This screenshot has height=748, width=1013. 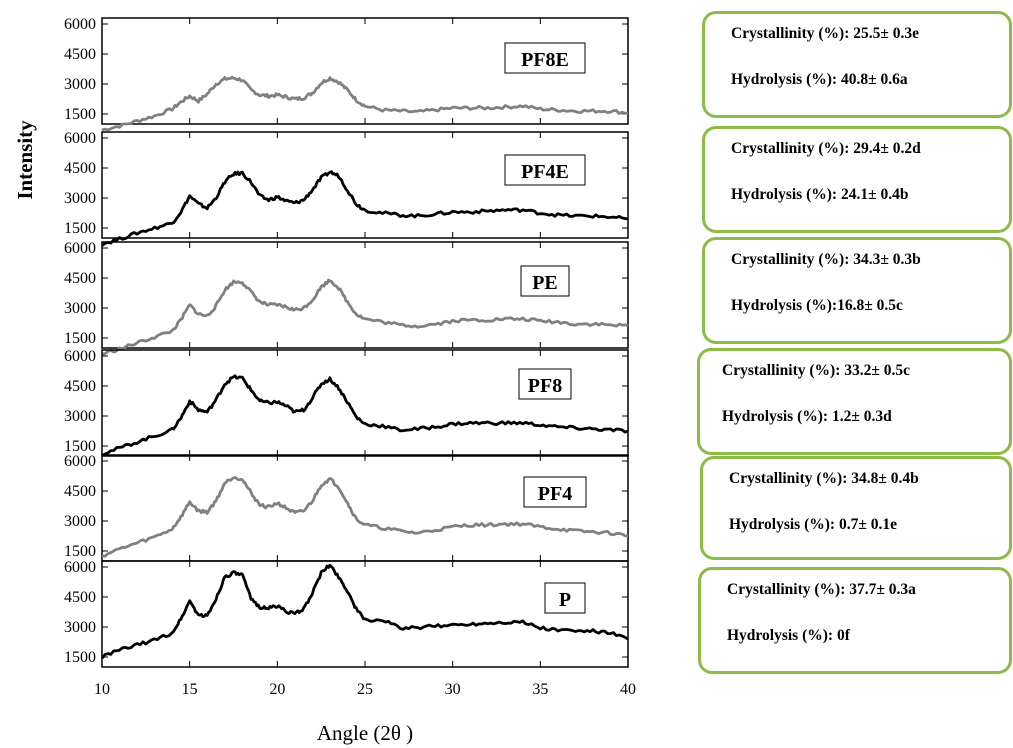 What do you see at coordinates (540, 689) in the screenshot?
I see `x-tick-label: 35` at bounding box center [540, 689].